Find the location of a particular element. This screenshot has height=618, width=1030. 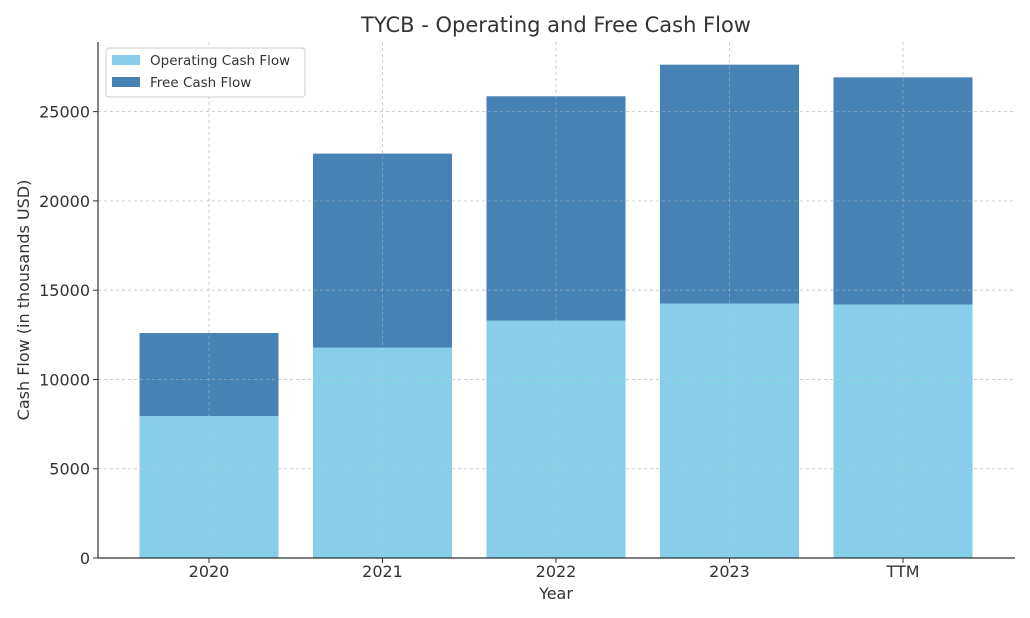

chart-title: TYCB - Operating and Free Cash Flow is located at coordinates (555, 25).